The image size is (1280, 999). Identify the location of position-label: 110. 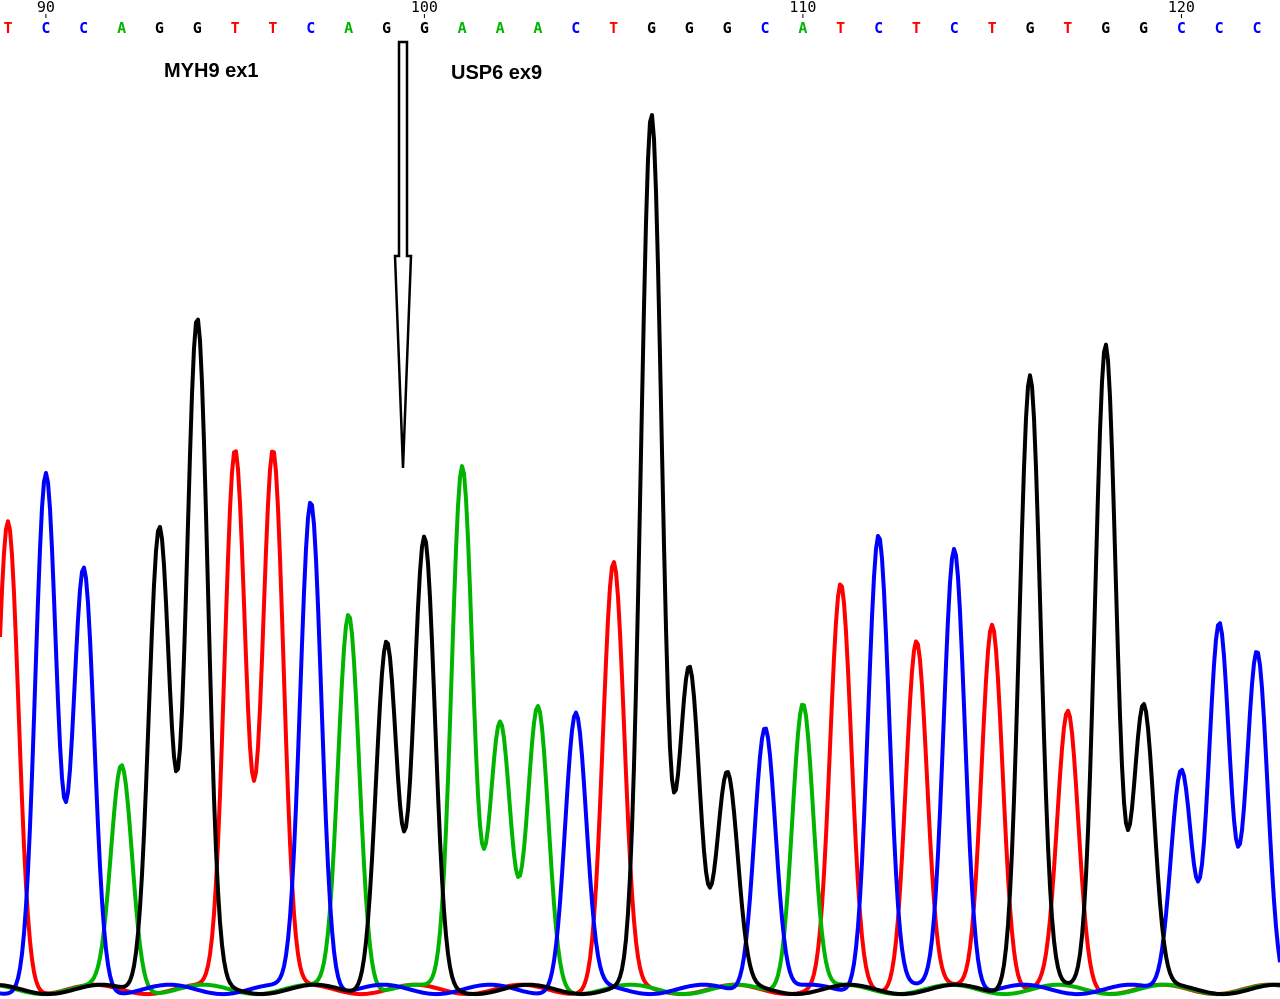
(802, 8).